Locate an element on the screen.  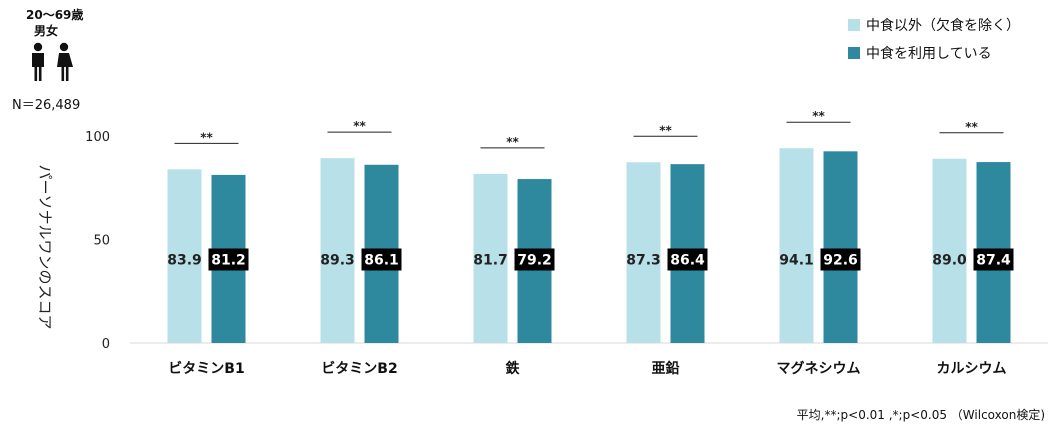
legend-label-2: 中食を利用している is located at coordinates (929, 54).